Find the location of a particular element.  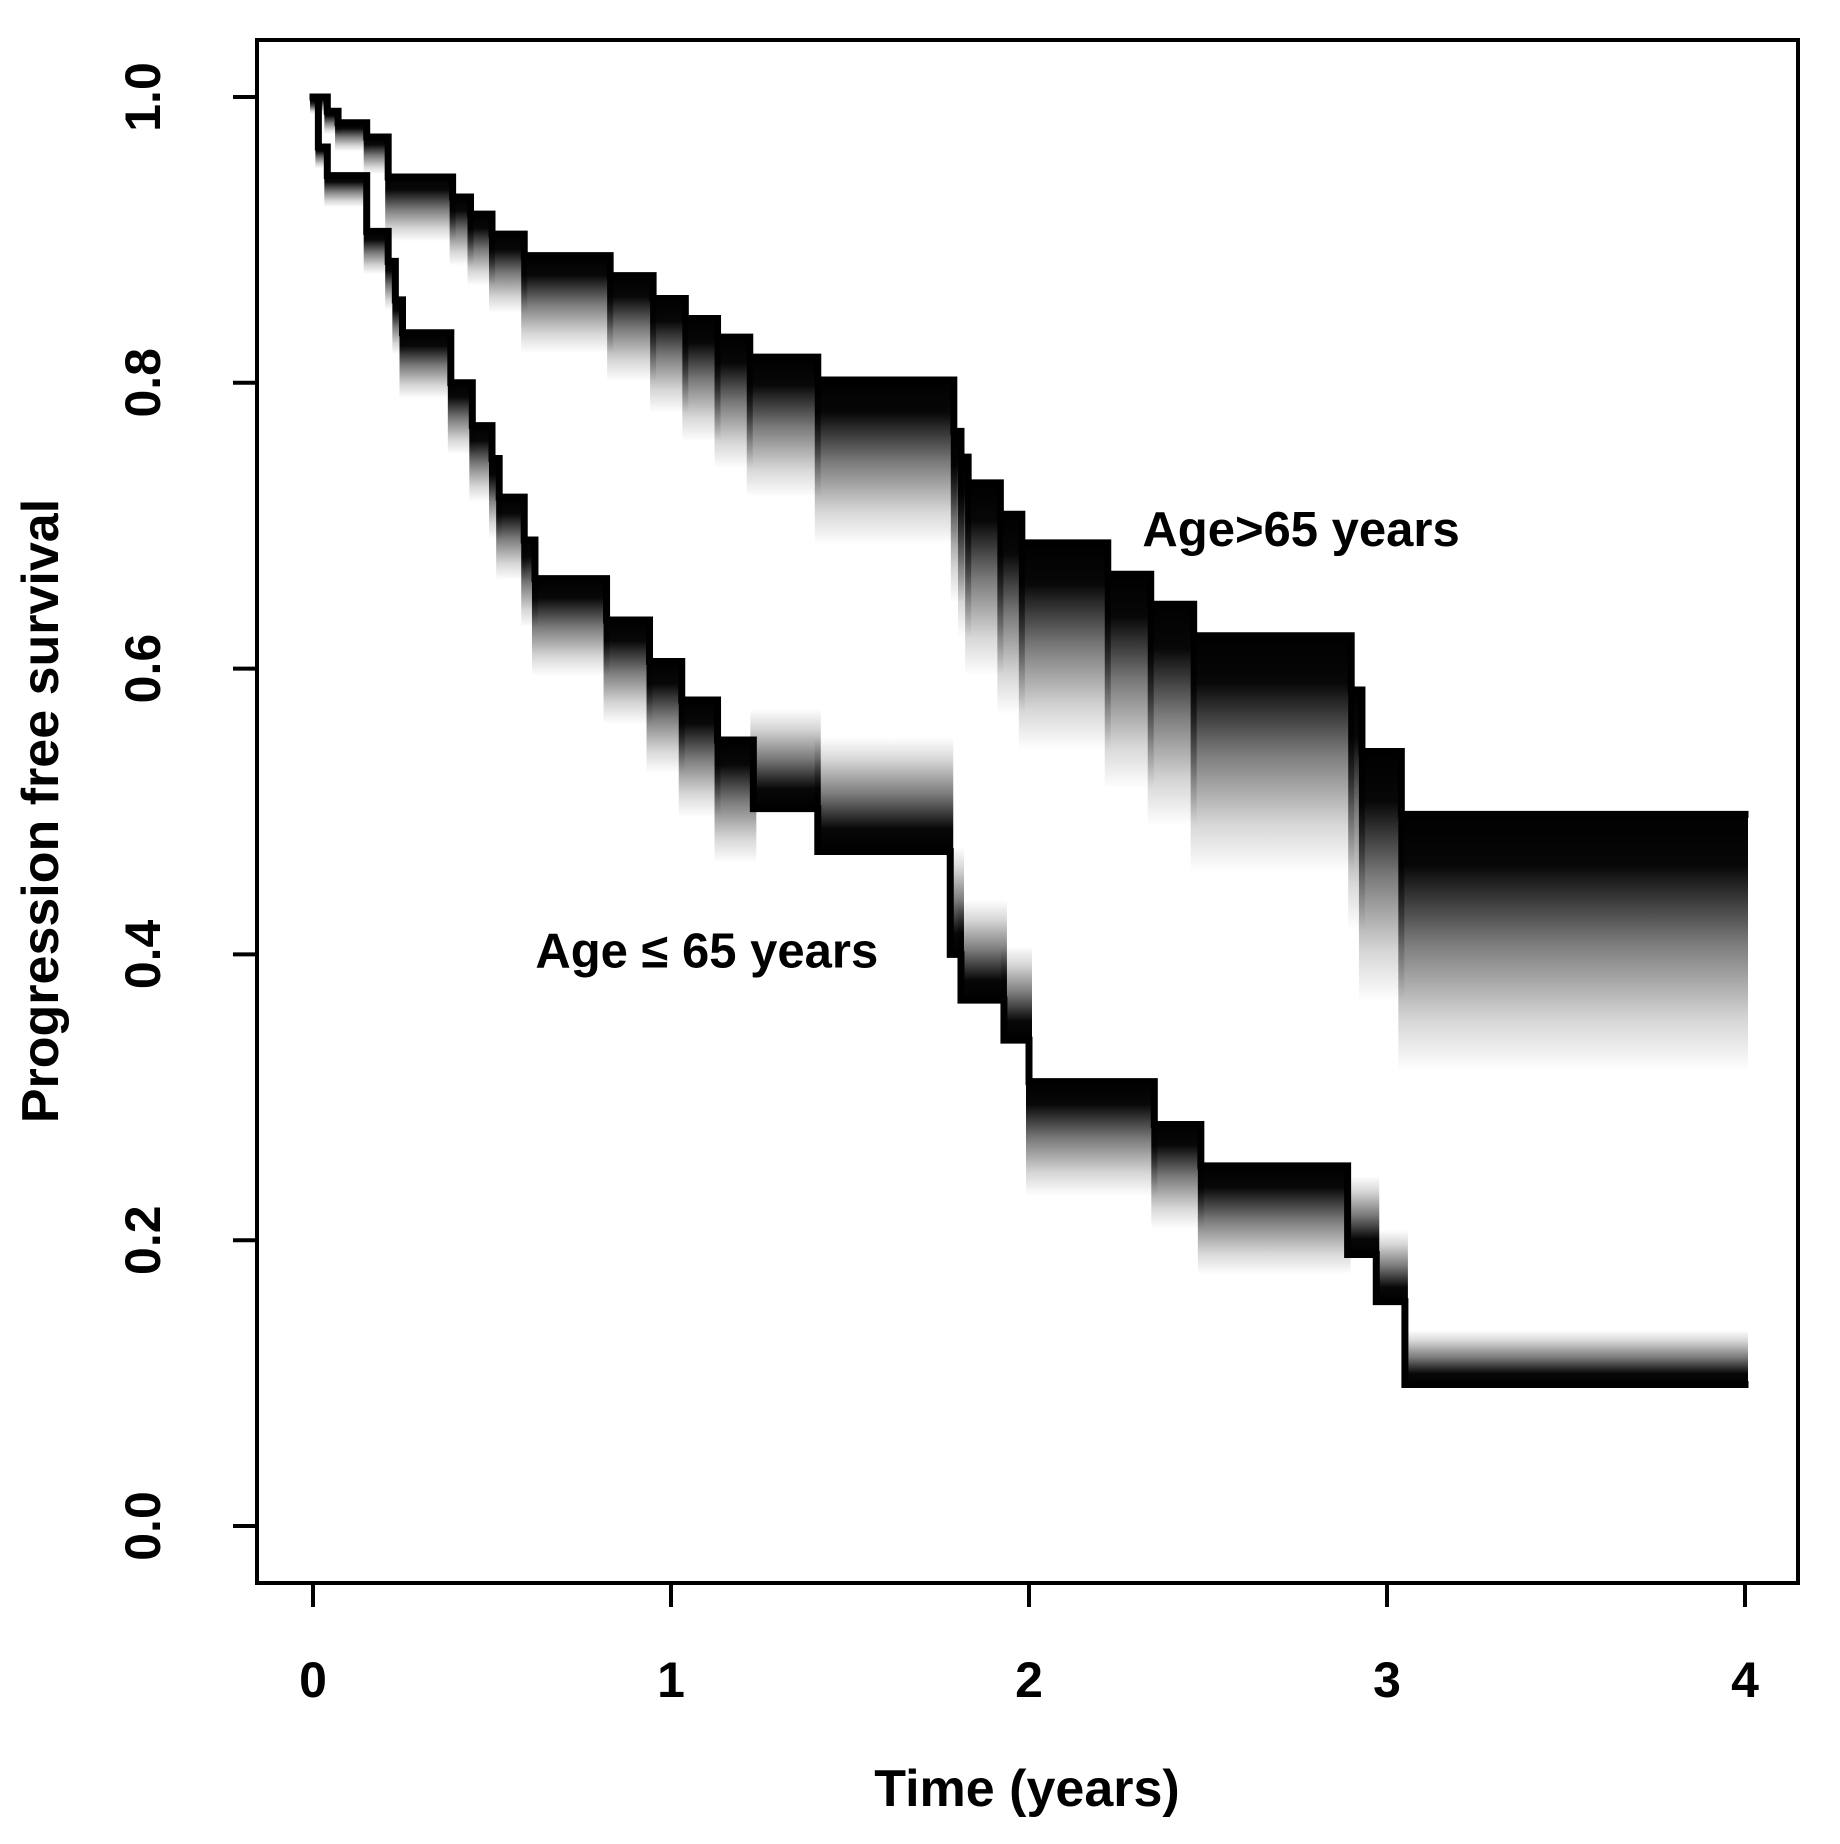

y-tick-label: 0.0 is located at coordinates (143, 1526).